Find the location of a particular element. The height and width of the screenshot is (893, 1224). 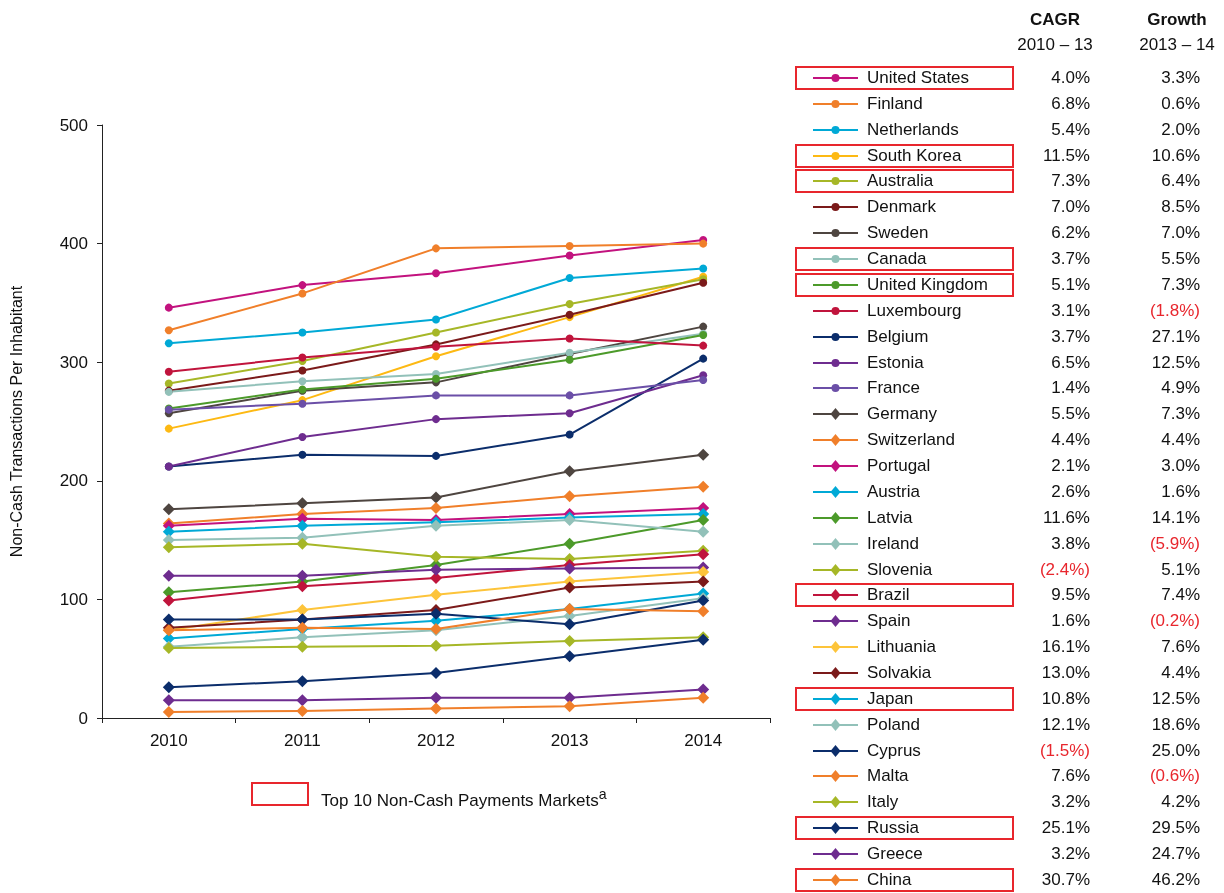

legend-label: Cyprus is located at coordinates (894, 750).